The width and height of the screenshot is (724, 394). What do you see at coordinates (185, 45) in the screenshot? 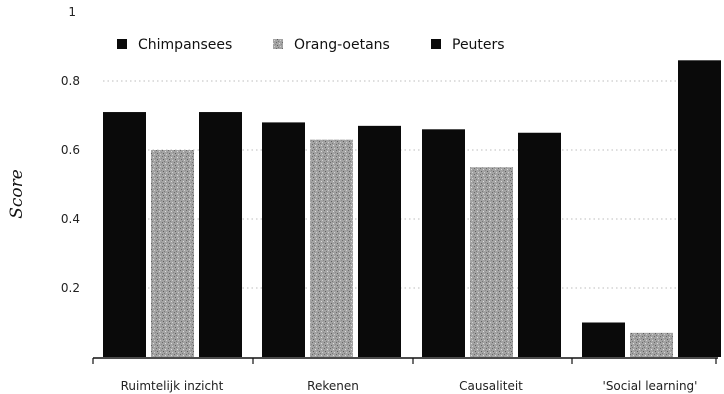
I see `legend-label: Chimpansees` at bounding box center [185, 45].